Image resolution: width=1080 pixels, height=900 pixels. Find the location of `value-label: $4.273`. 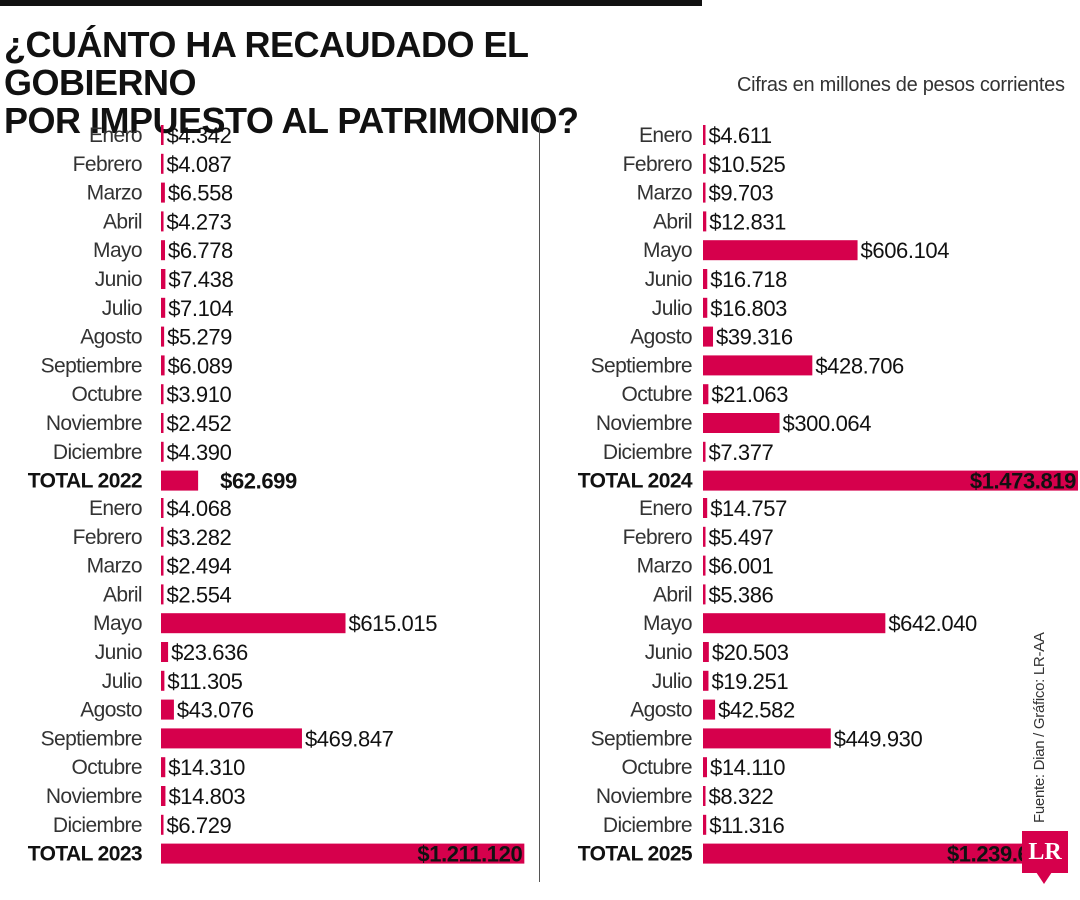

value-label: $4.273 is located at coordinates (199, 221).